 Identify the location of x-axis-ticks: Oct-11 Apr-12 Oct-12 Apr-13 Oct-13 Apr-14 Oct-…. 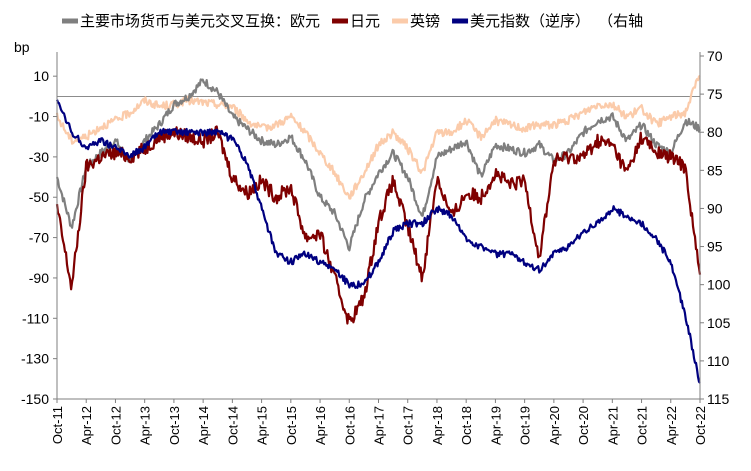
(379, 422).